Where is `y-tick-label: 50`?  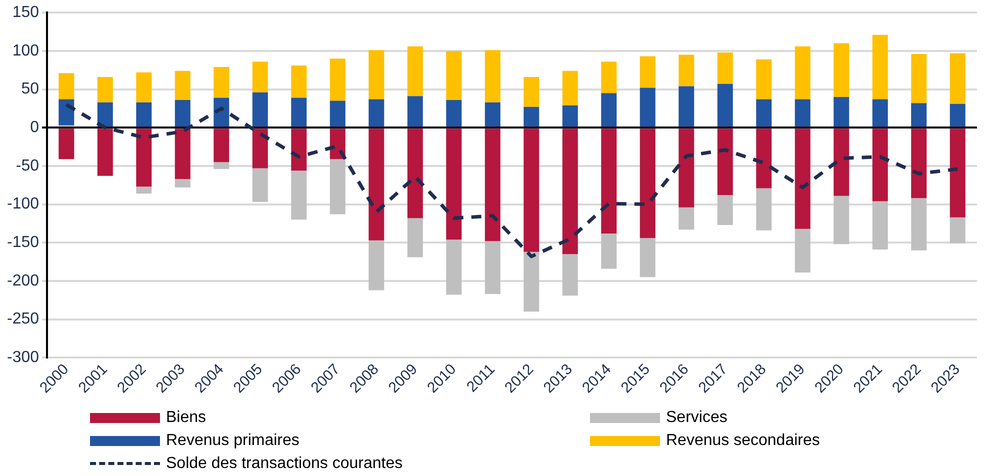 y-tick-label: 50 is located at coordinates (30, 89).